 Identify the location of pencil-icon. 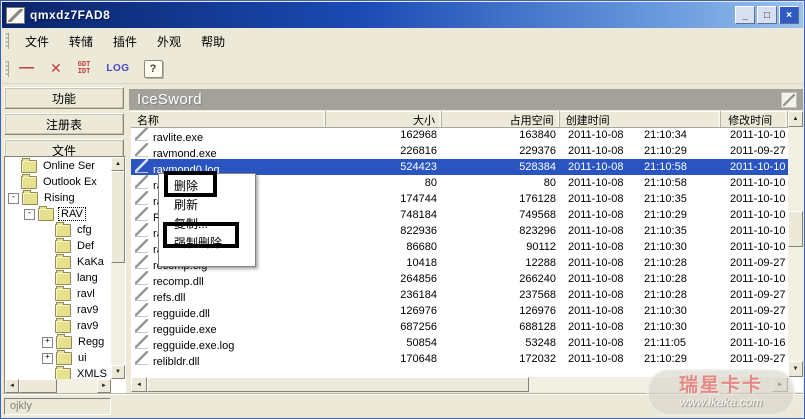
(789, 100).